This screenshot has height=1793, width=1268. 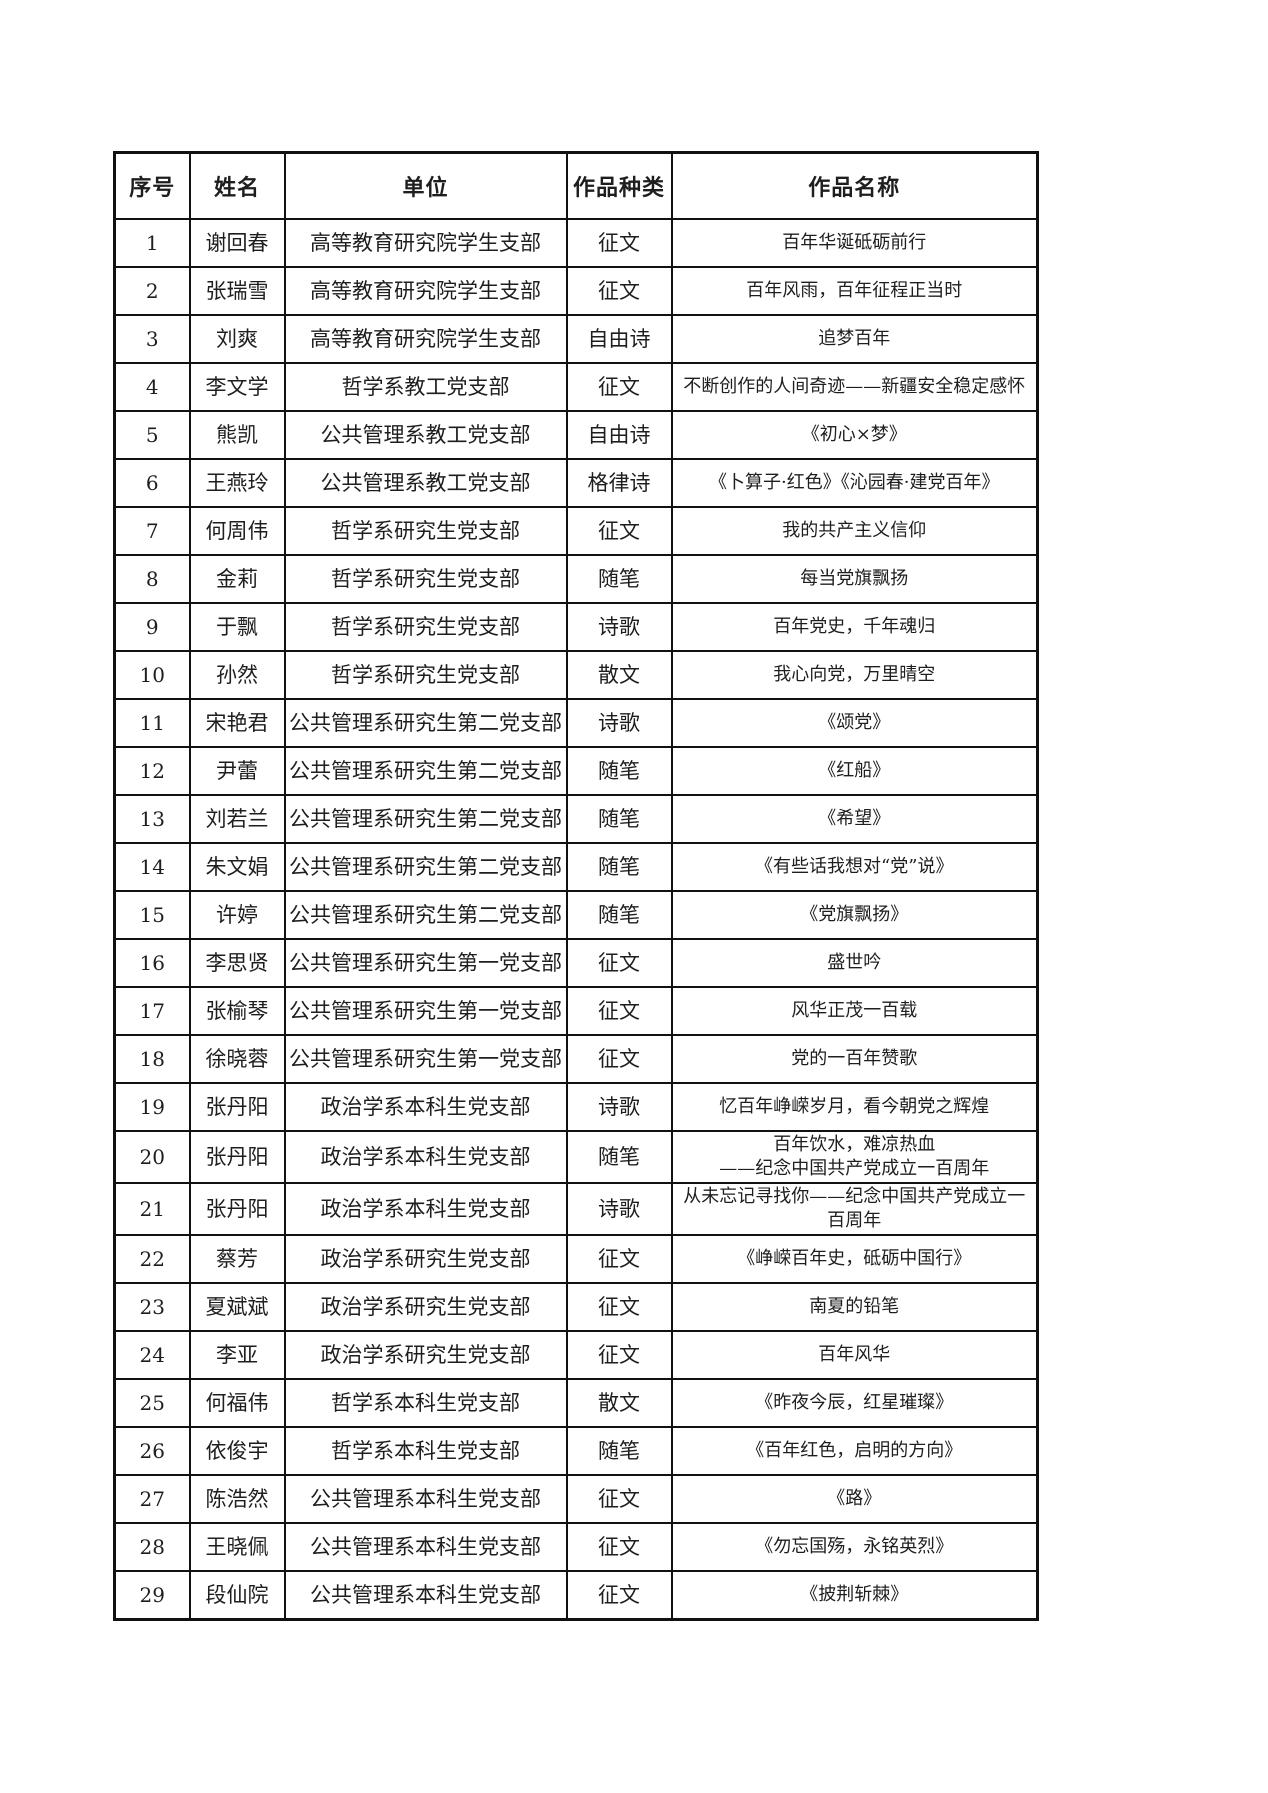 I want to click on cell-no: 20, so click(x=152, y=1157).